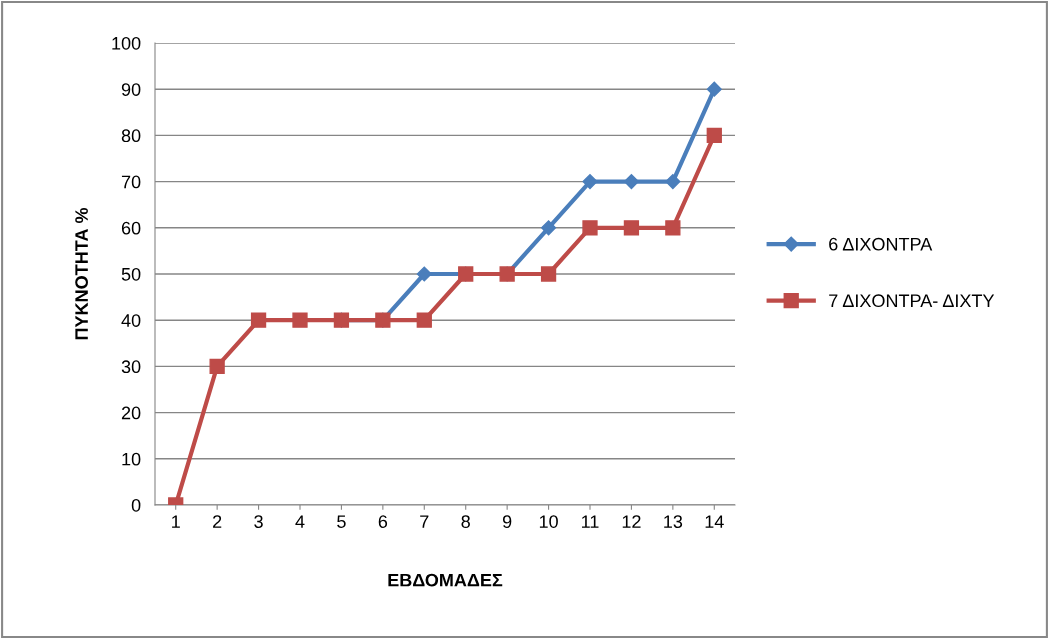 The height and width of the screenshot is (639, 1049). What do you see at coordinates (300, 521) in the screenshot?
I see `x-tick-label: 4` at bounding box center [300, 521].